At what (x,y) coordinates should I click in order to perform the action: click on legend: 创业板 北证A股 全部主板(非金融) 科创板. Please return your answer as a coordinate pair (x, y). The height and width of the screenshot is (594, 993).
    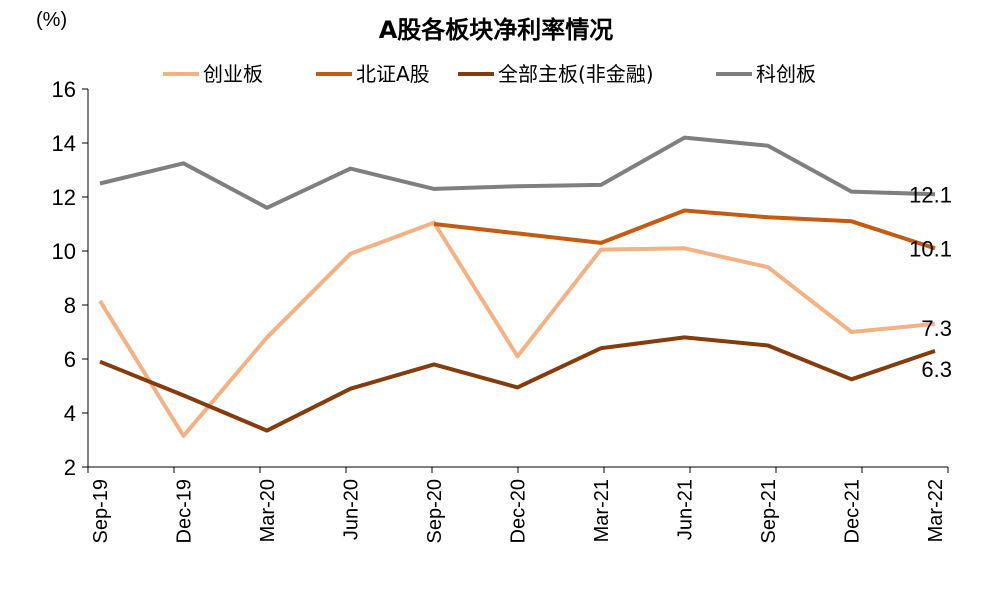
    Looking at the image, I should click on (489, 74).